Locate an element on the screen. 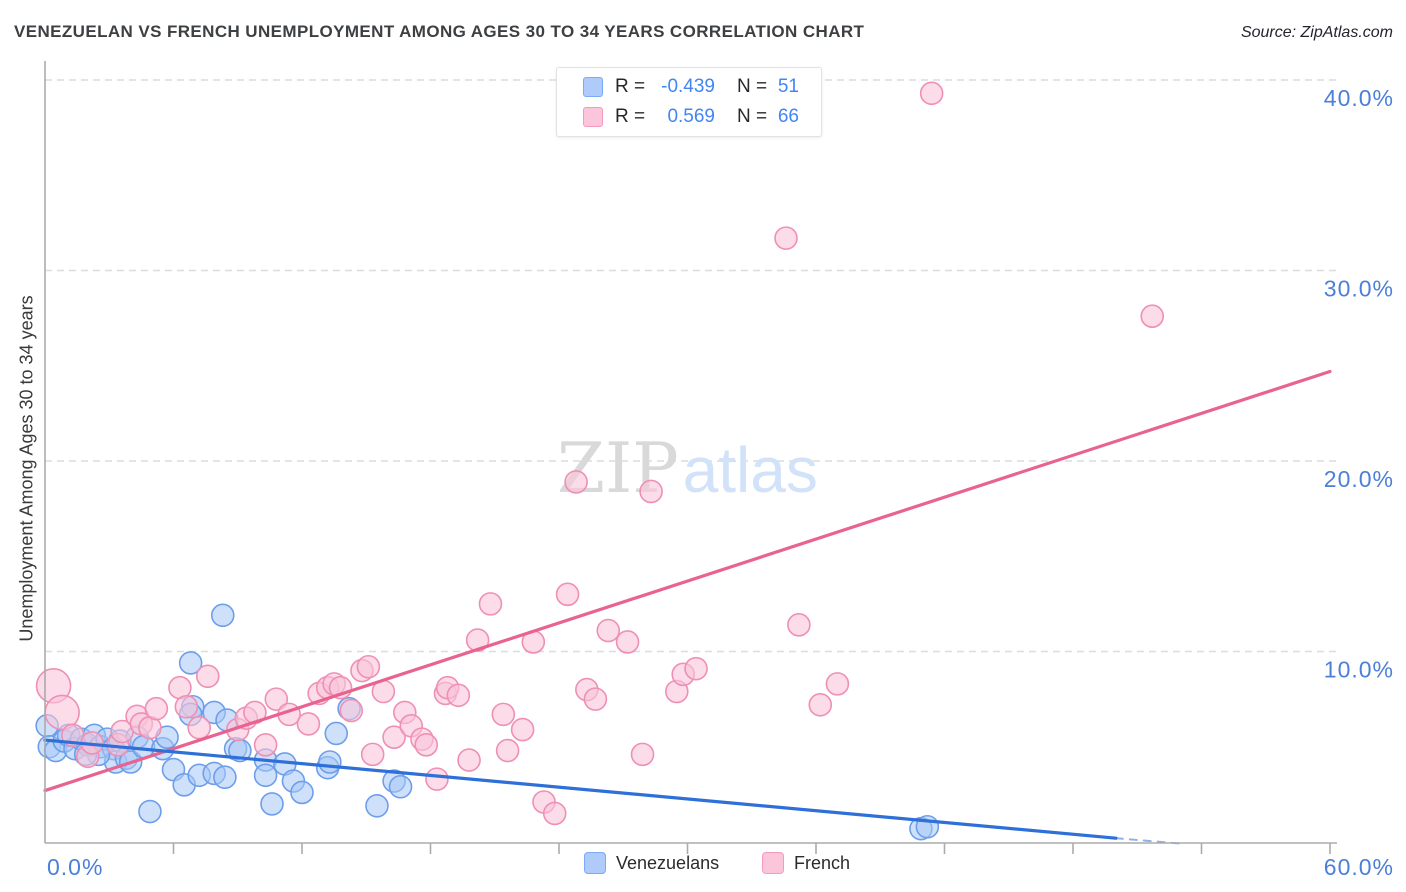  source-attribution: Source: ZipAtlas.com is located at coordinates (1316, 32).